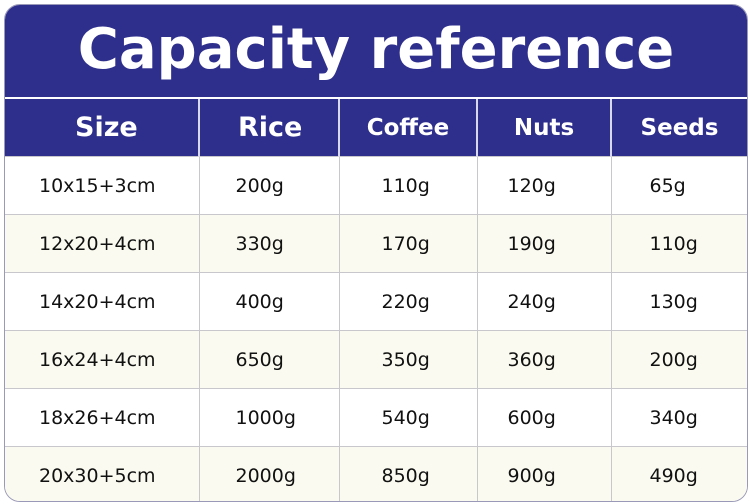 The image size is (750, 504). Describe the element at coordinates (269, 473) in the screenshot. I see `cell-rice: 2000g` at that location.